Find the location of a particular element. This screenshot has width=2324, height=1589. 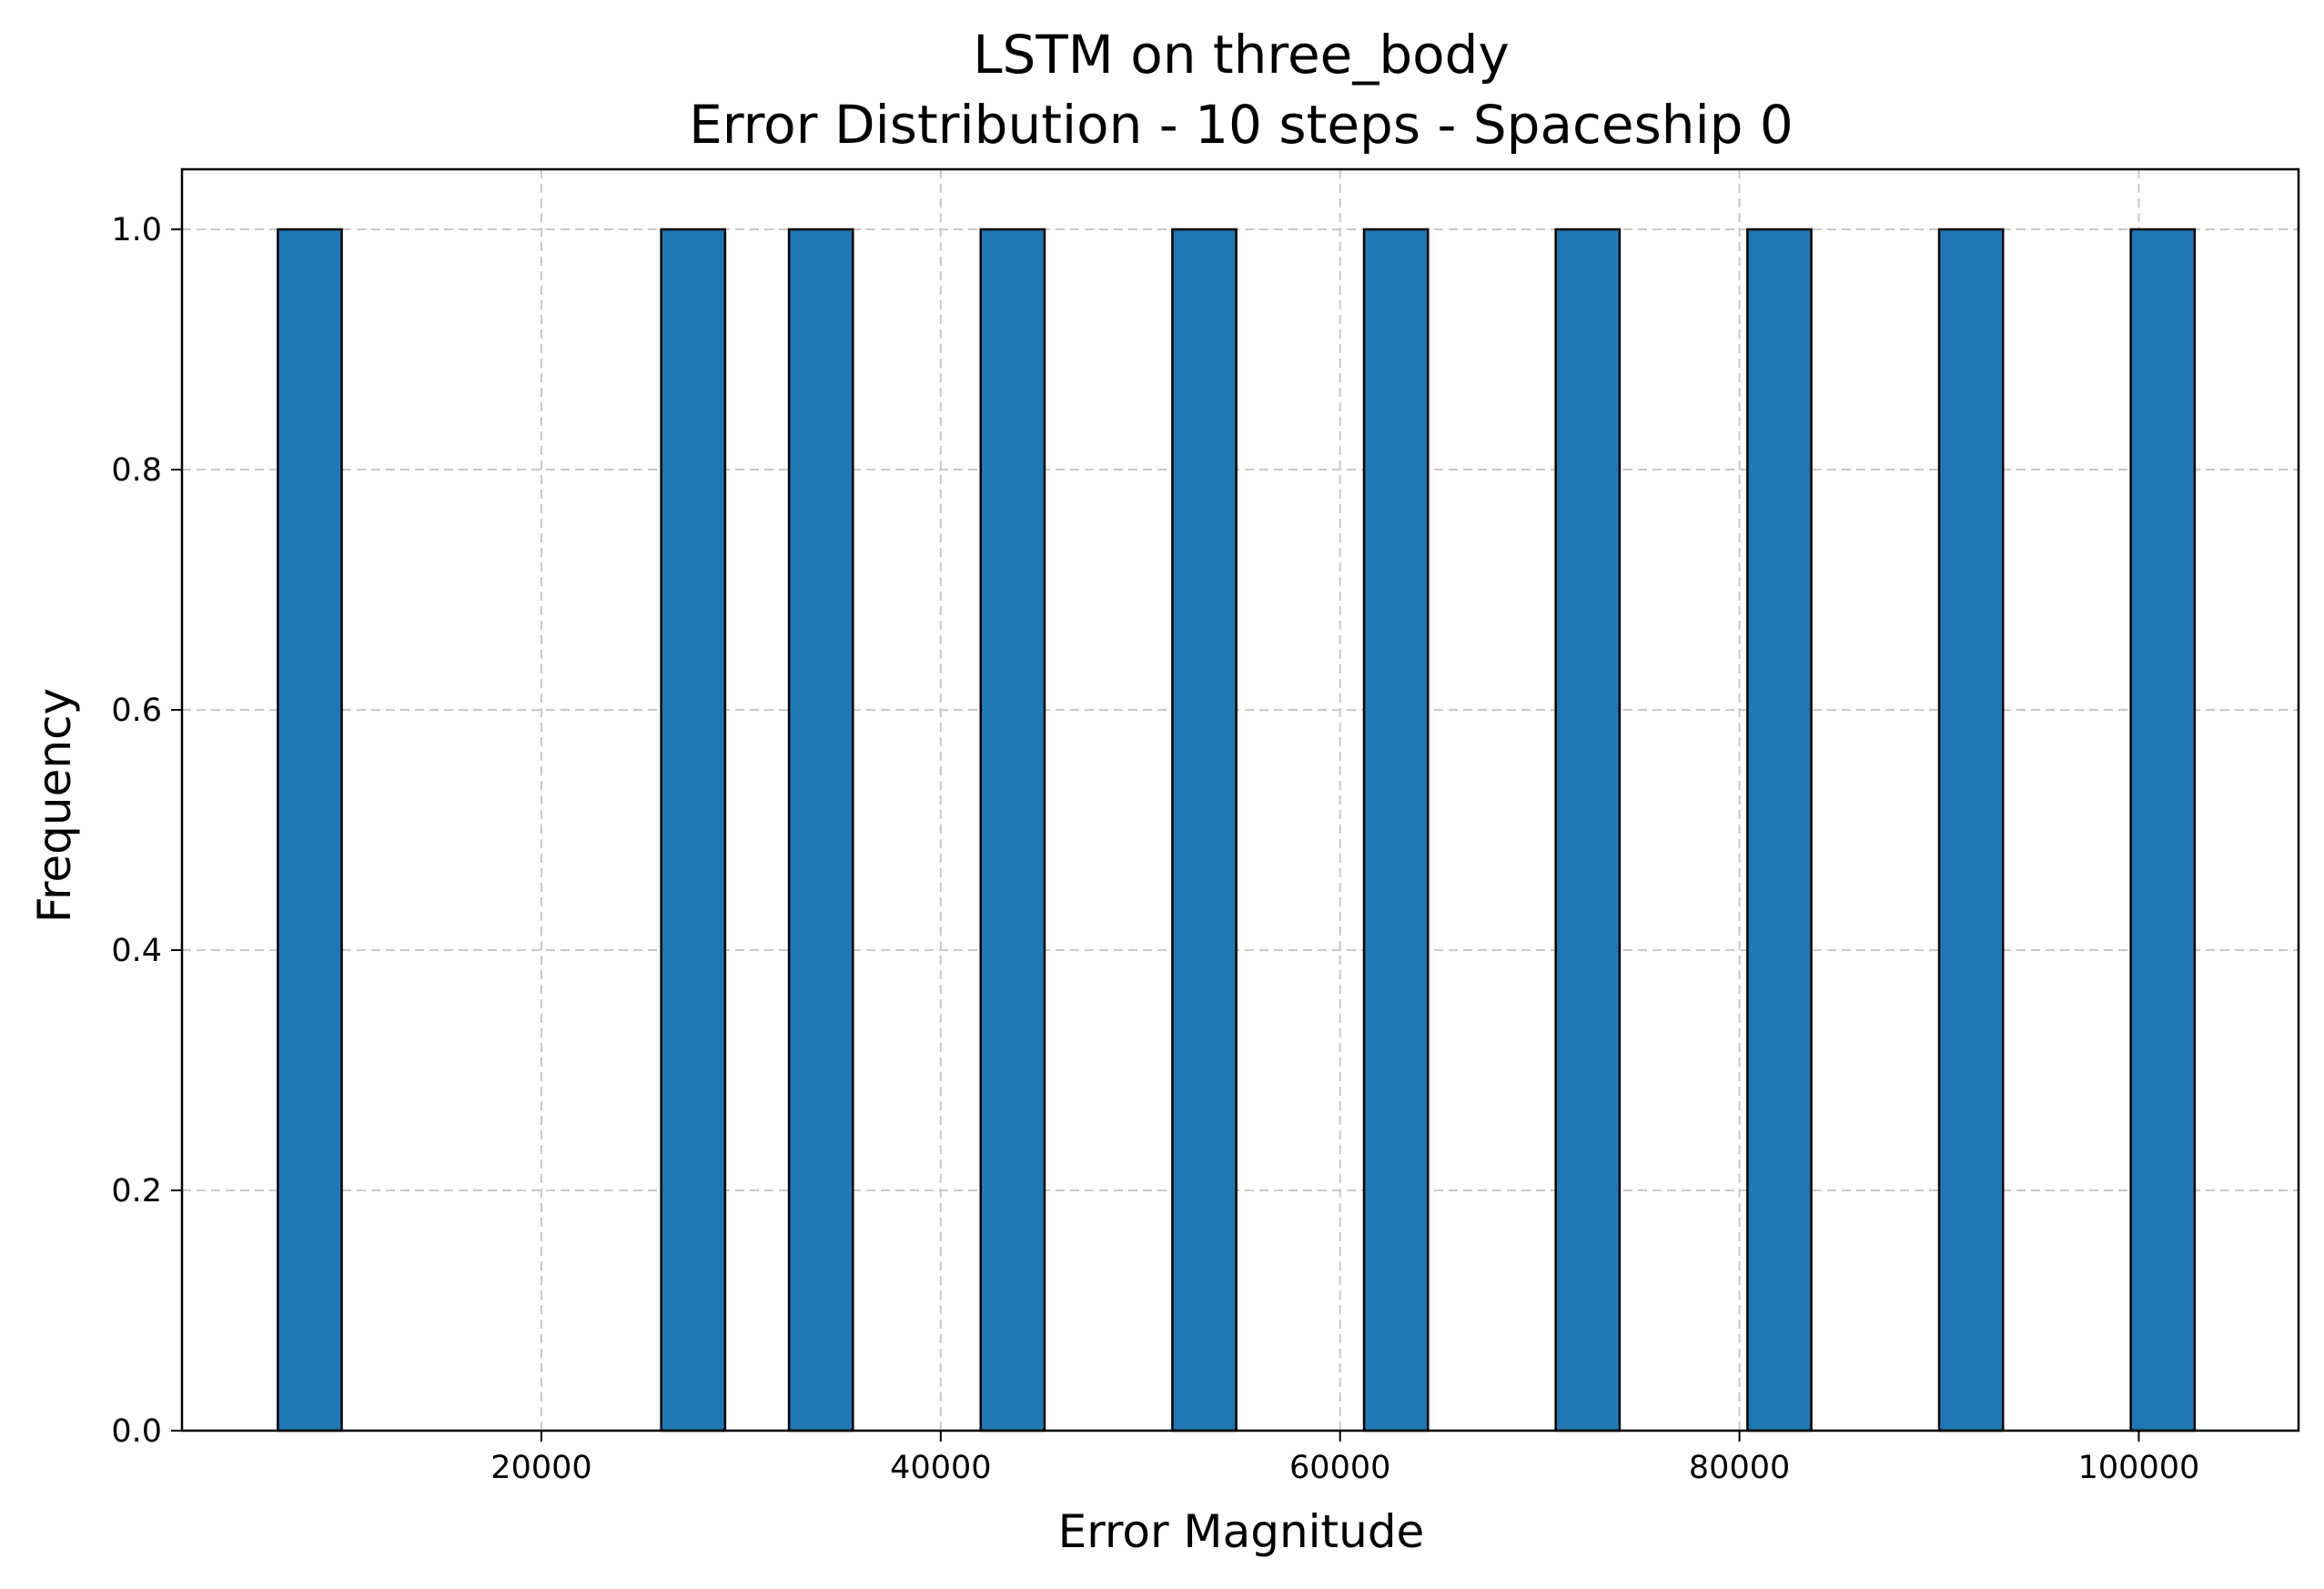

x-tick-label: 80000 is located at coordinates (1739, 1468).